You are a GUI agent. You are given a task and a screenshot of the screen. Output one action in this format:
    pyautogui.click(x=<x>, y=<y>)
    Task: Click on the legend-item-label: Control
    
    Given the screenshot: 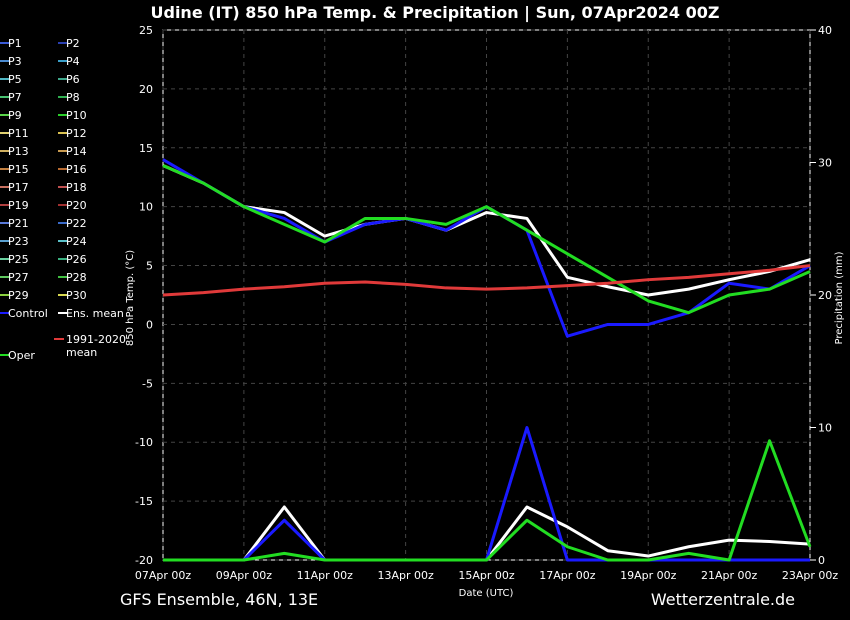 What is the action you would take?
    pyautogui.click(x=28, y=313)
    